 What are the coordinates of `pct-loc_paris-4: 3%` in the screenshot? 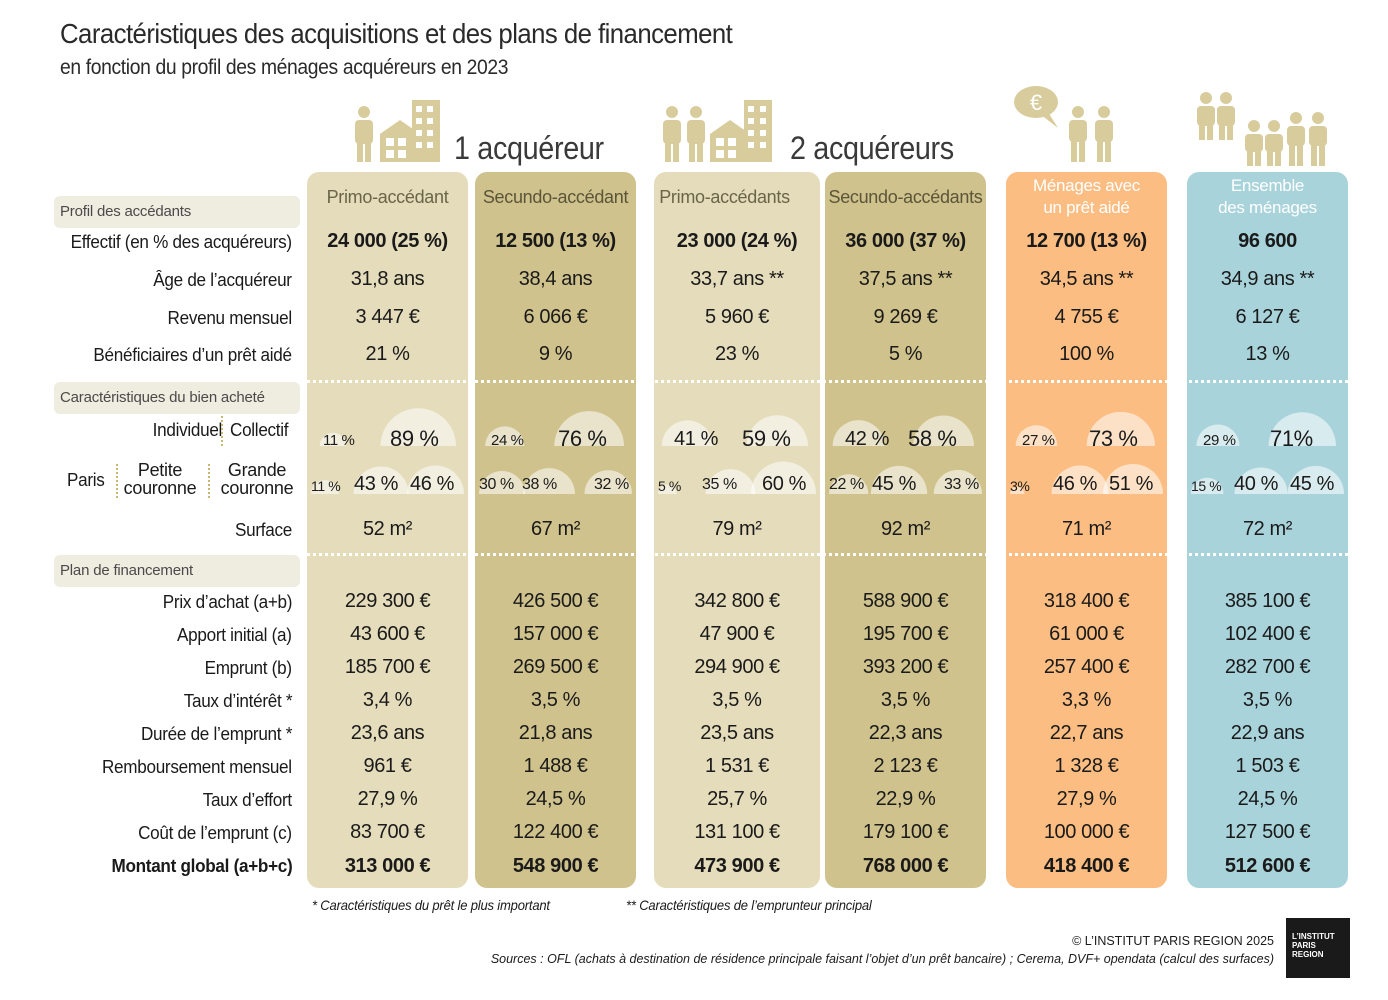 It's located at (1020, 486).